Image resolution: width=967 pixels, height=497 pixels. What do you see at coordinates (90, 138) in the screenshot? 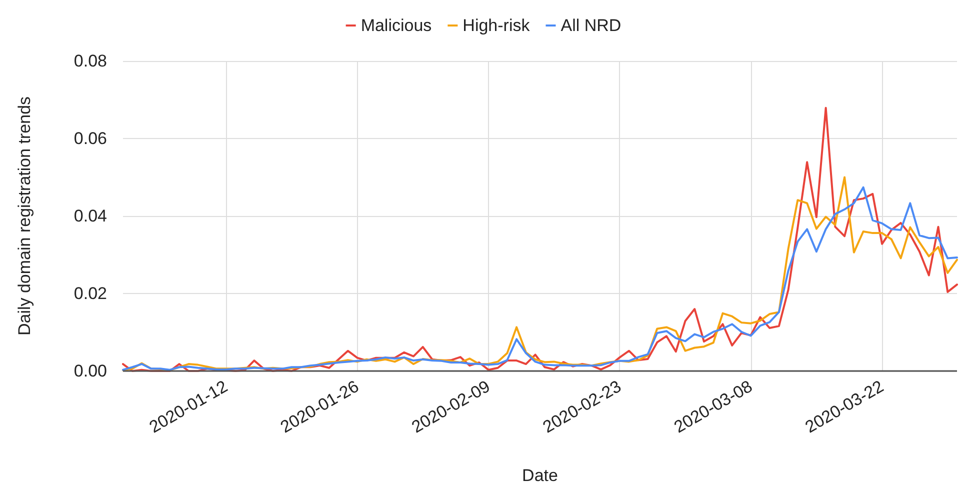
I see `y-tick-label: 0.06` at bounding box center [90, 138].